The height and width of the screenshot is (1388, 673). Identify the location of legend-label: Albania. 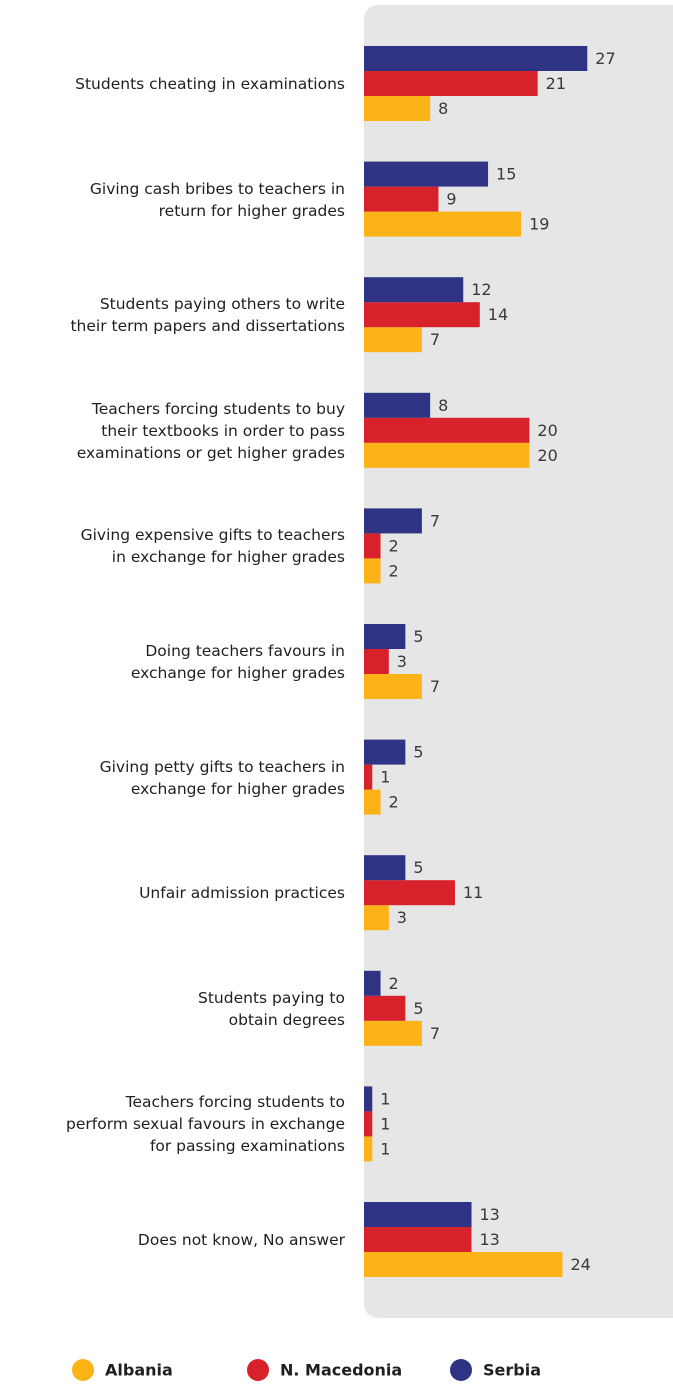
(139, 1370).